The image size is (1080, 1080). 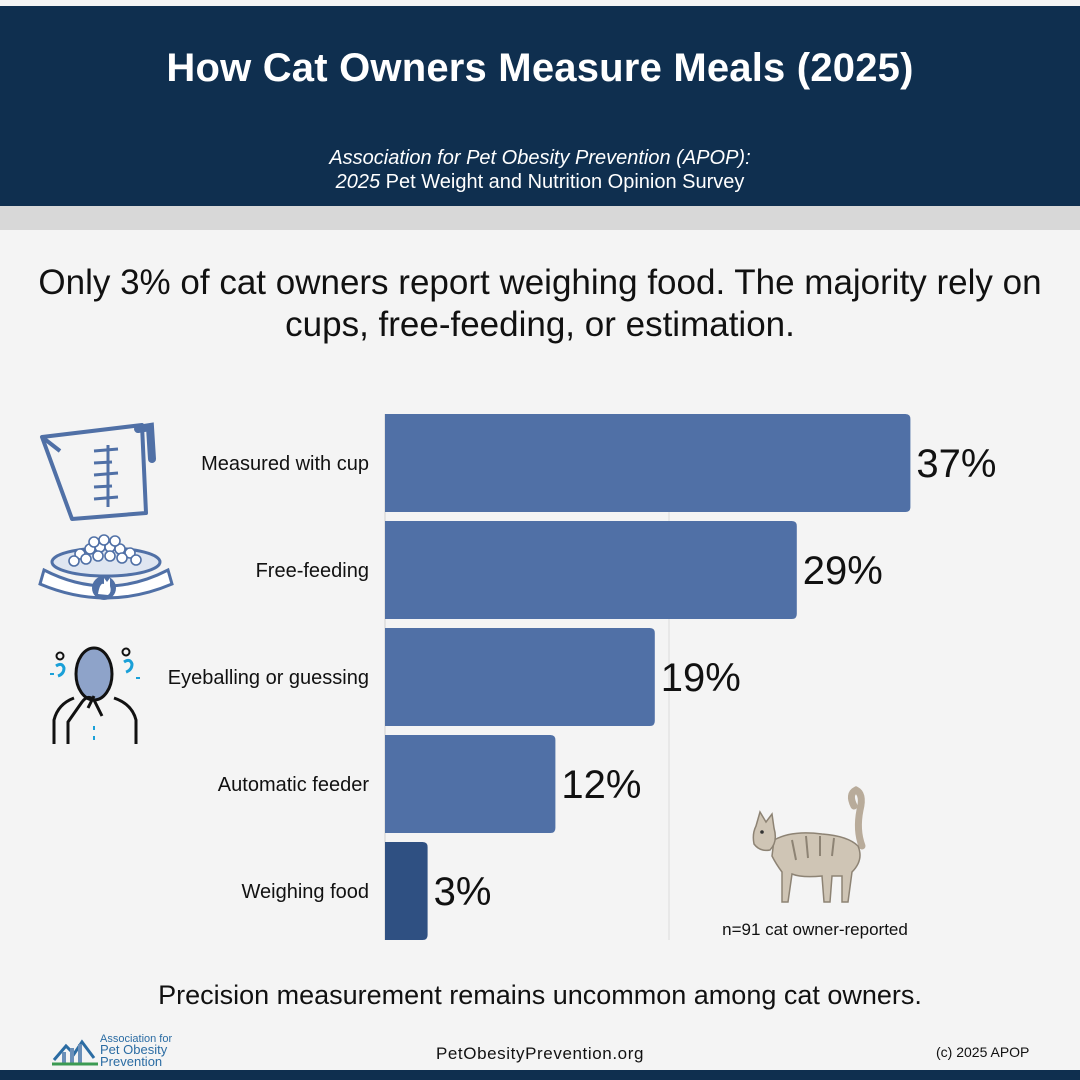 What do you see at coordinates (701, 678) in the screenshot?
I see `value-label: 19%` at bounding box center [701, 678].